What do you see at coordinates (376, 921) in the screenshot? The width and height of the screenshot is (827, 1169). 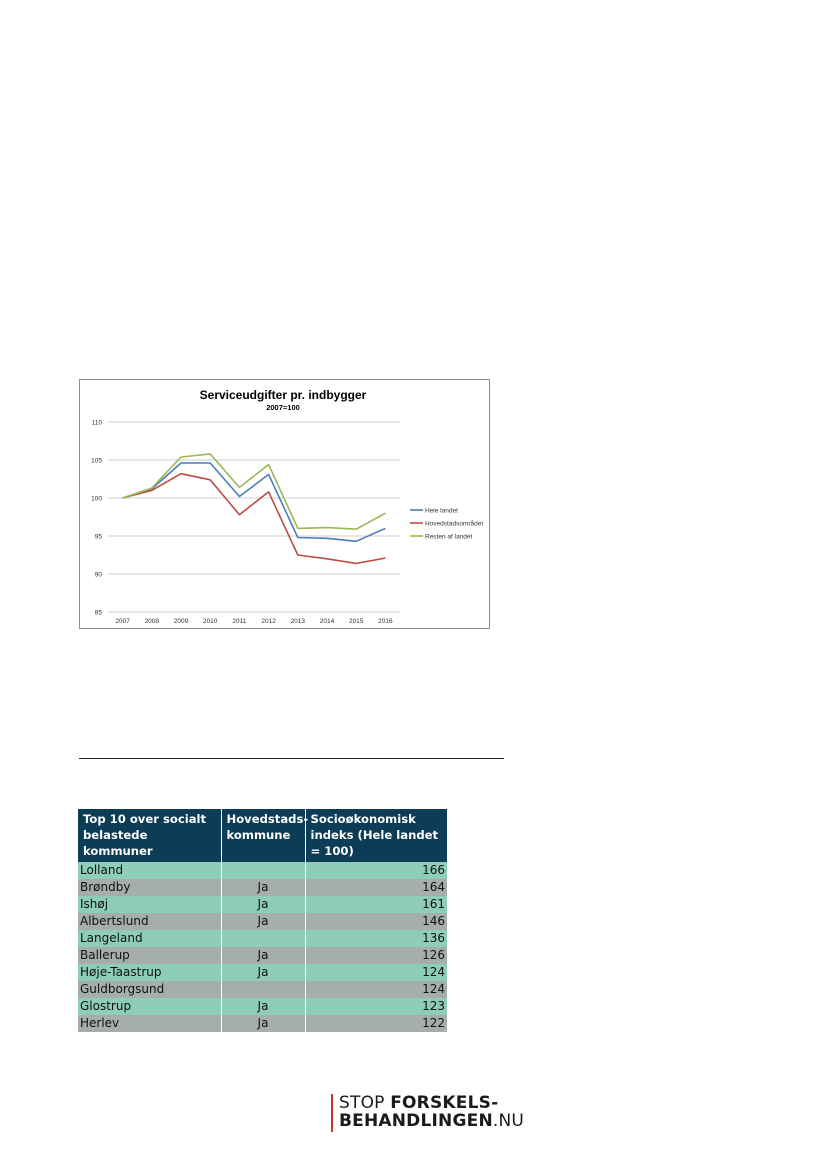 I see `index-cell: 146` at bounding box center [376, 921].